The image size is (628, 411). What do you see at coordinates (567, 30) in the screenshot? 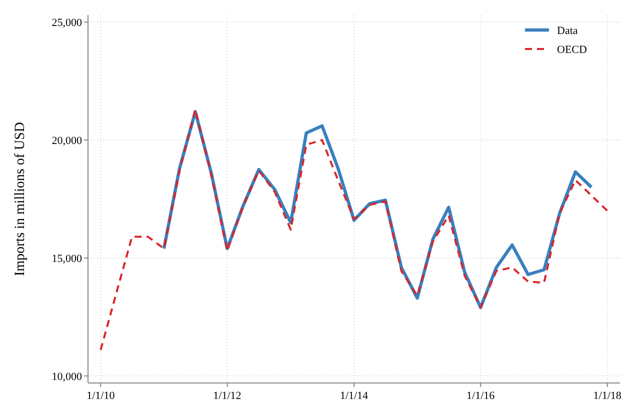
I see `legend-label: Data` at bounding box center [567, 30].